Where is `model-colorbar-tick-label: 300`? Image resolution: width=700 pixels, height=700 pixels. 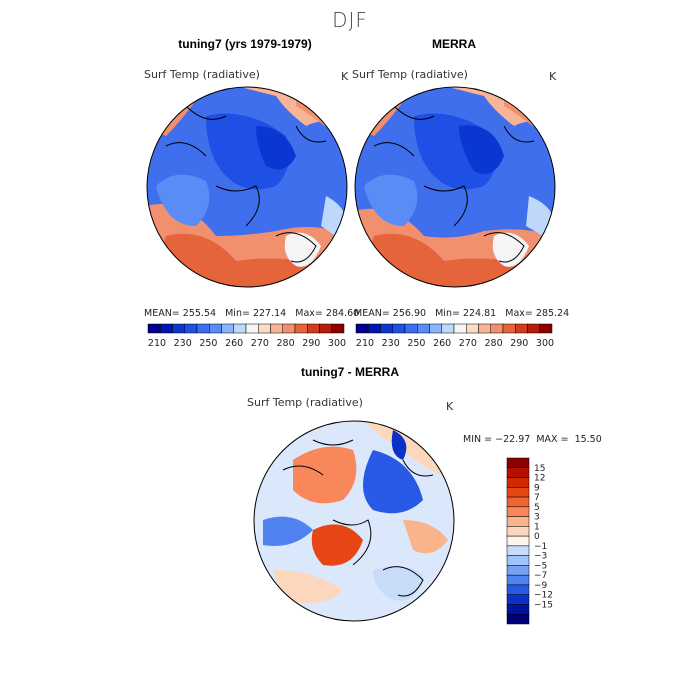 model-colorbar-tick-label: 300 is located at coordinates (337, 343).